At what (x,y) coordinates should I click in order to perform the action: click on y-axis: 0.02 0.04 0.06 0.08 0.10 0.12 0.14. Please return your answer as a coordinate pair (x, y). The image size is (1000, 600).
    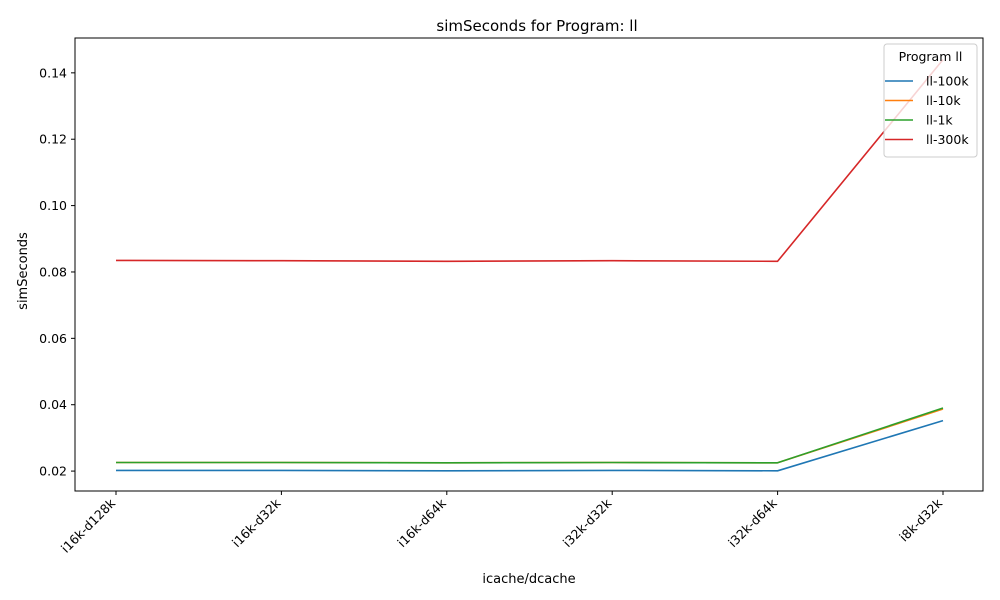
    Looking at the image, I should click on (57, 272).